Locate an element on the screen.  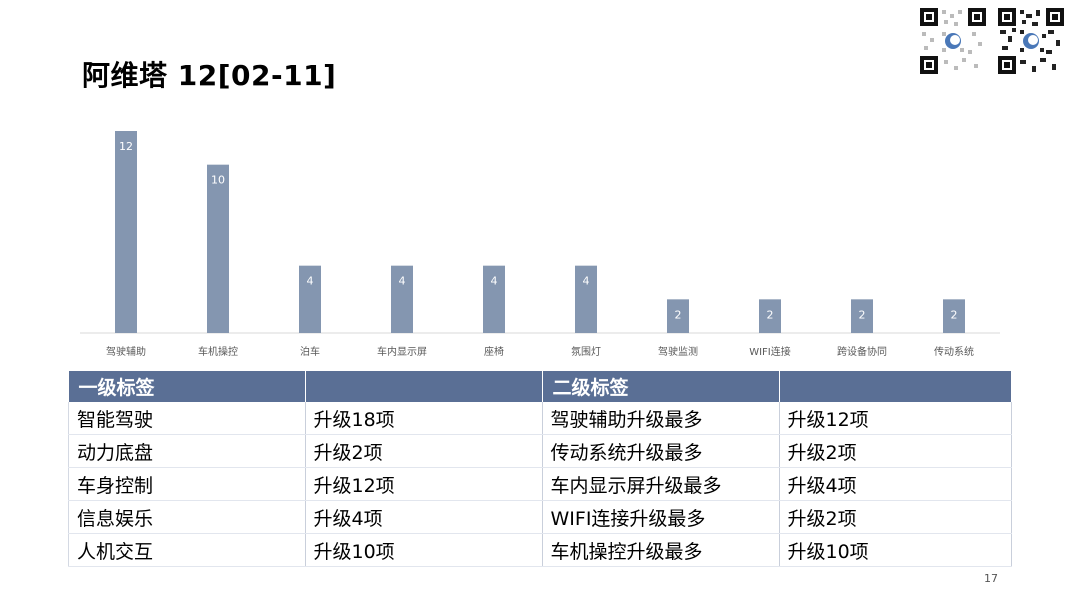
table-header-cell: 一级标签 is located at coordinates (187, 386).